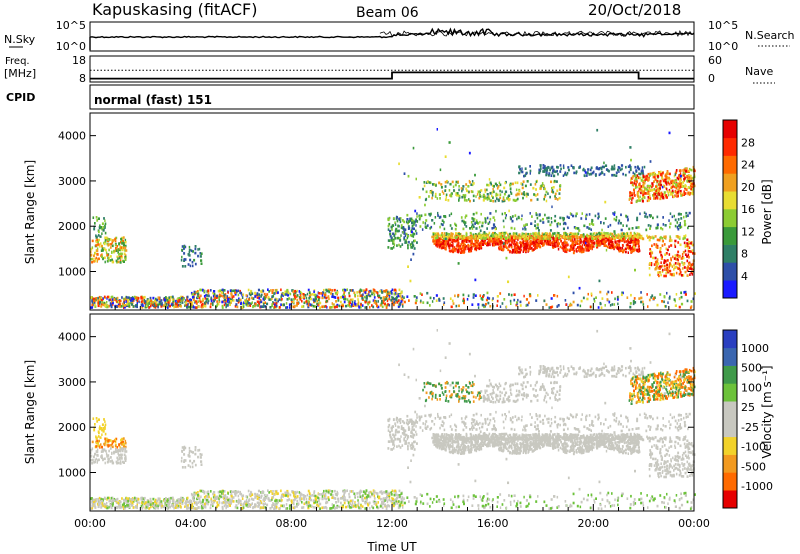  What do you see at coordinates (79, 60) in the screenshot?
I see `freq-tick-top: 18` at bounding box center [79, 60].